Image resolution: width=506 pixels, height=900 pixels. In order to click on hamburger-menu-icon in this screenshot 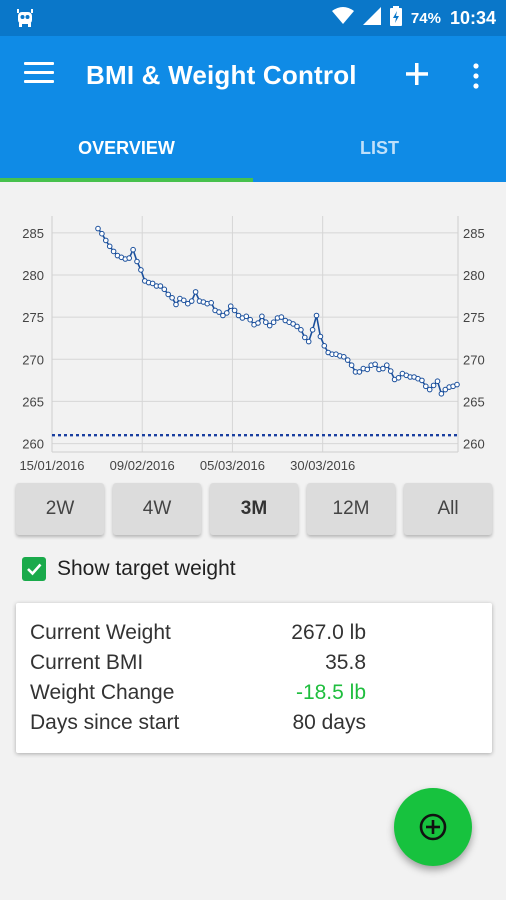, I will do `click(39, 76)`.